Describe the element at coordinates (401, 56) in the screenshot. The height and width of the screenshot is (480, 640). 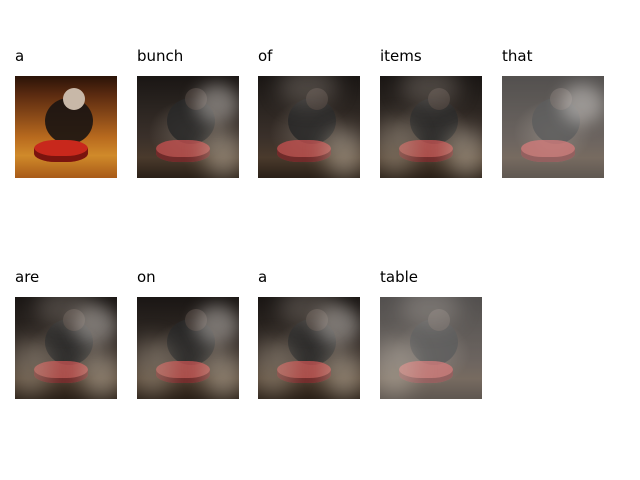
I see `caption-word: items` at that location.